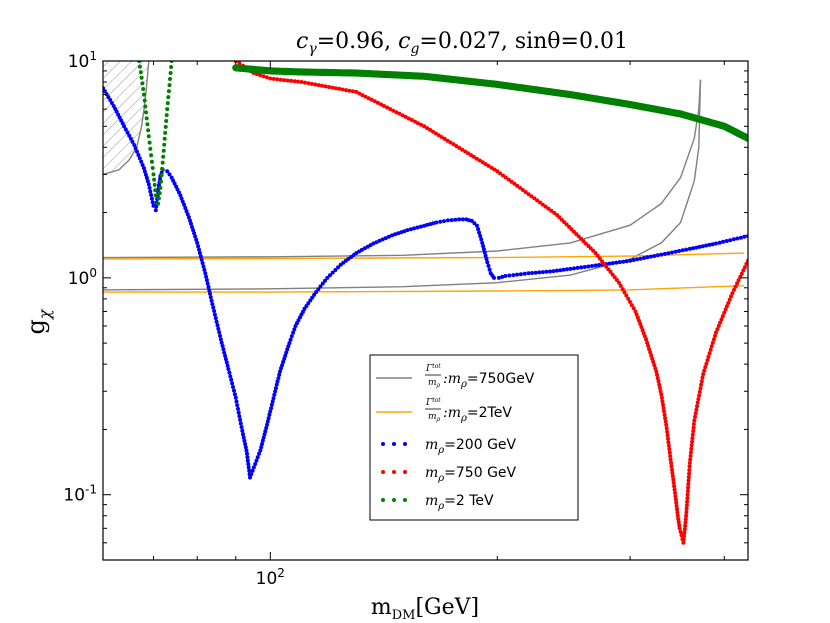 The height and width of the screenshot is (623, 830). Describe the element at coordinates (444, 410) in the screenshot. I see `legend-entry-width-2000: Γtot mρ :mρ=2TeV` at that location.